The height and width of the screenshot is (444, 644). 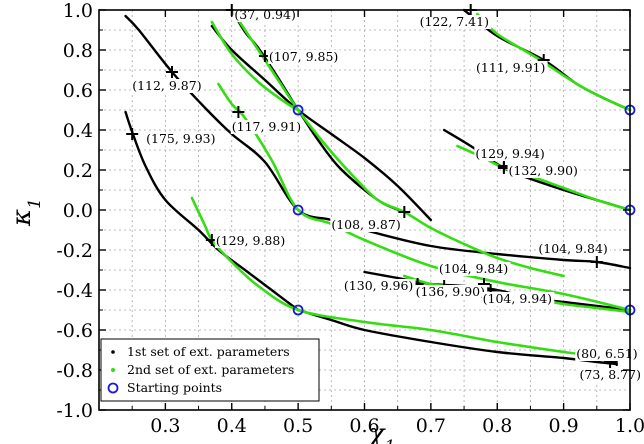 What do you see at coordinates (78, 131) in the screenshot?
I see `y-tick-label: 0.4` at bounding box center [78, 131].